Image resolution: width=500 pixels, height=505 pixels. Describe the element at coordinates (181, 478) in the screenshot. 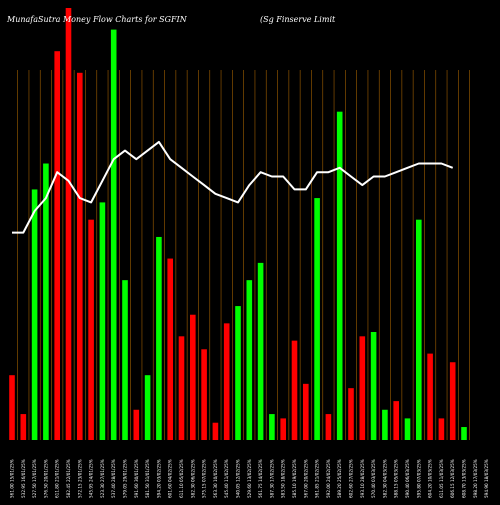

I see `x-tick-label: 611.10 05/02/25%` at that location.